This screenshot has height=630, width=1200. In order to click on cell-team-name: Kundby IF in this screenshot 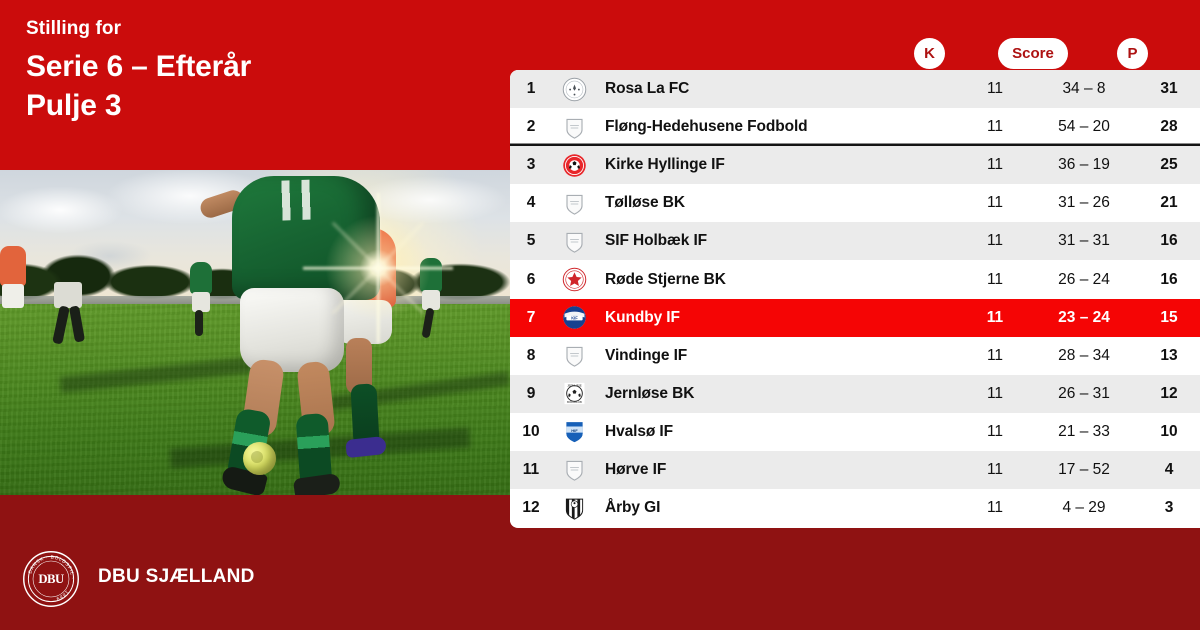, I will do `click(642, 317)`.